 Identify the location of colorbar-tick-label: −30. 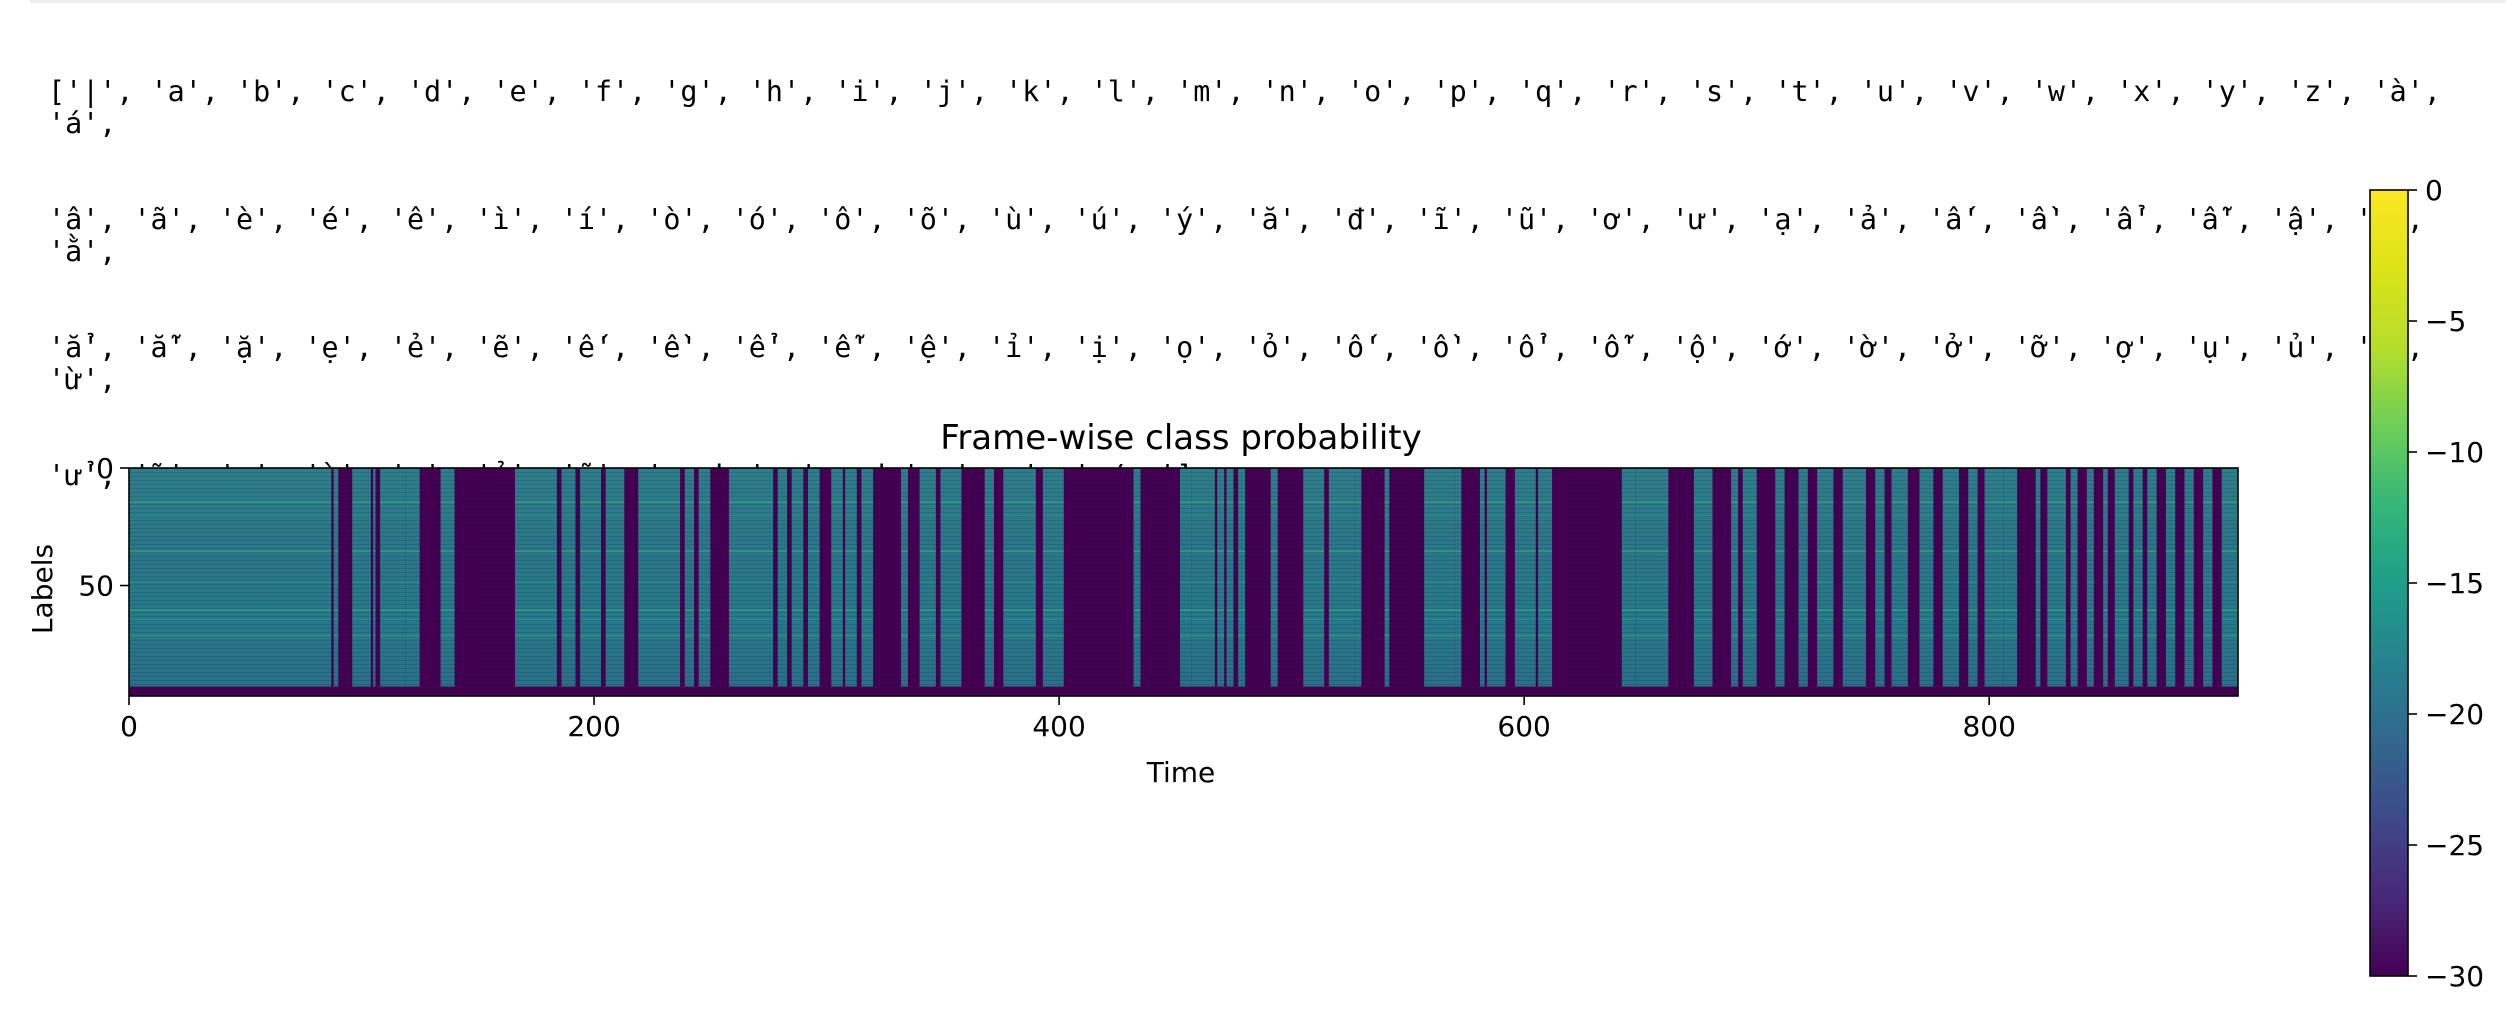
(2454, 976).